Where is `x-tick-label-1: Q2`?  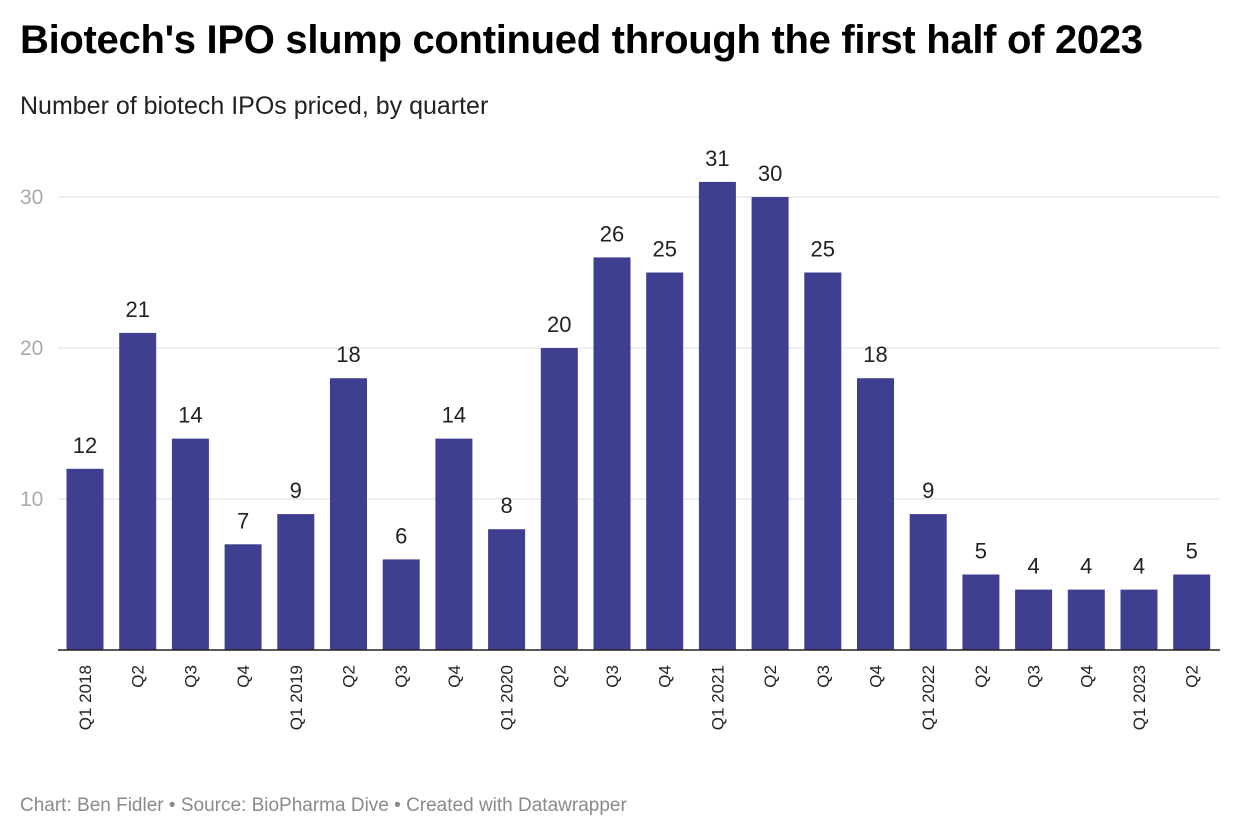 x-tick-label-1: Q2 is located at coordinates (138, 676).